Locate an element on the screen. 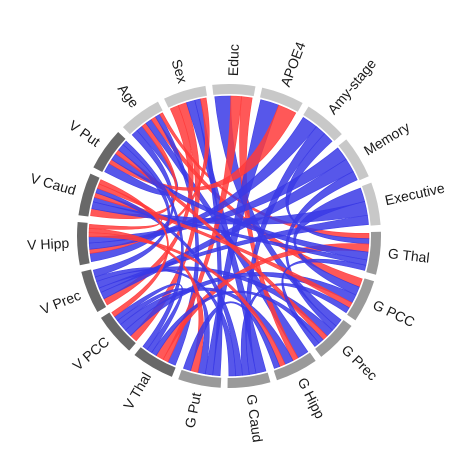 The image size is (458, 467). link-amy-vhipp is located at coordinates (202, 183).